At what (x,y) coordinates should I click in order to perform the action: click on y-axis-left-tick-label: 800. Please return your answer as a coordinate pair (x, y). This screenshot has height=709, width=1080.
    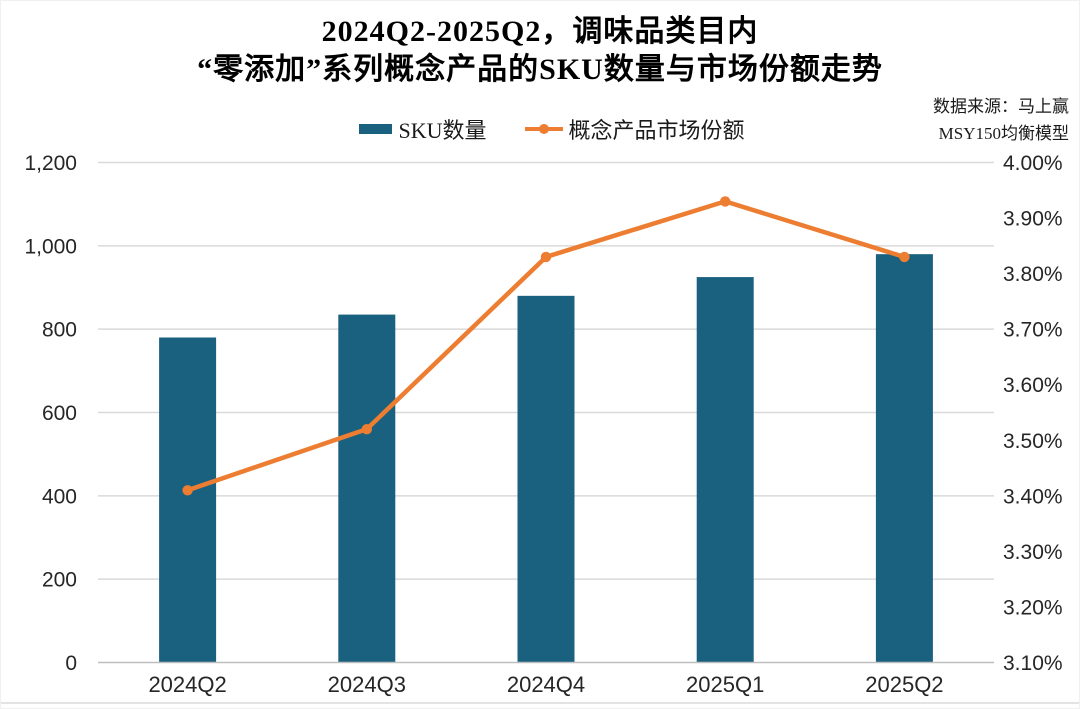
    Looking at the image, I should click on (59, 330).